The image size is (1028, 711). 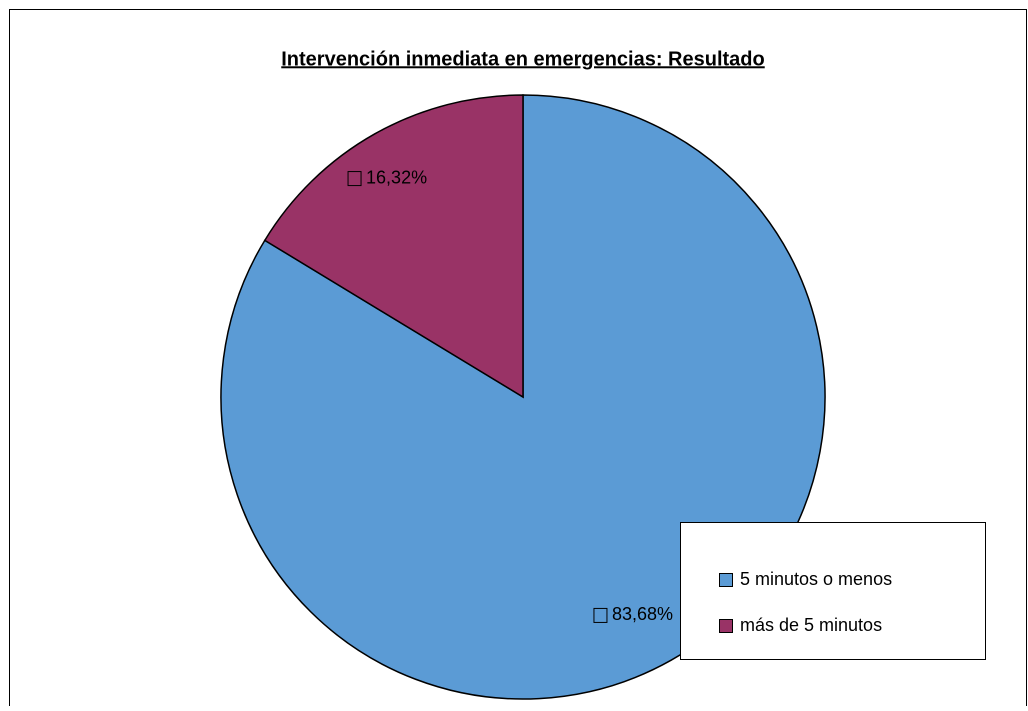 I want to click on legend: 5 minutos o menos más de 5 minutos, so click(x=833, y=591).